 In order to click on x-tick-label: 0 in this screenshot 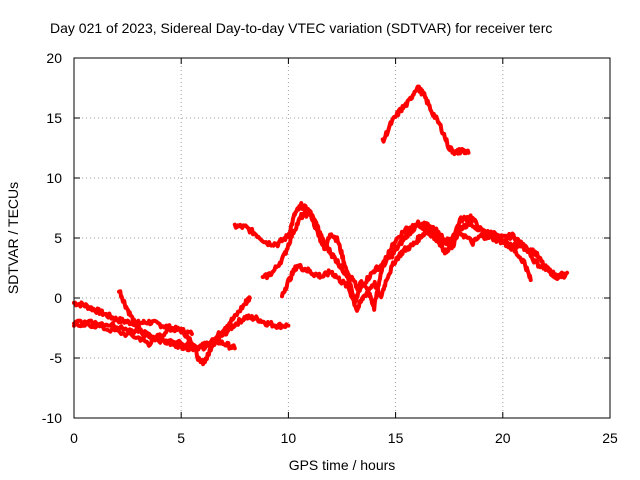, I will do `click(74, 438)`.